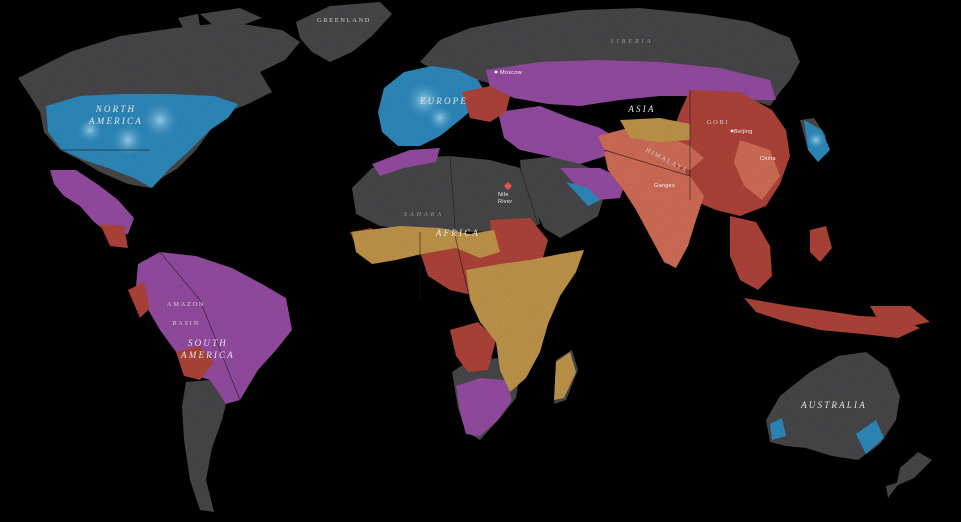  I want to click on label-beijing: Beijing, so click(743, 132).